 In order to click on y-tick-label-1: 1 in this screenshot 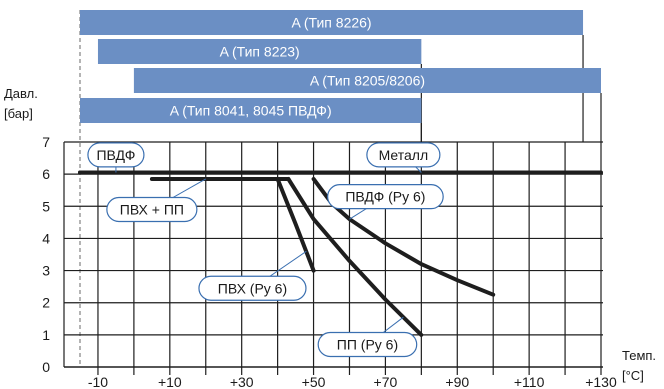, I will do `click(46, 335)`.